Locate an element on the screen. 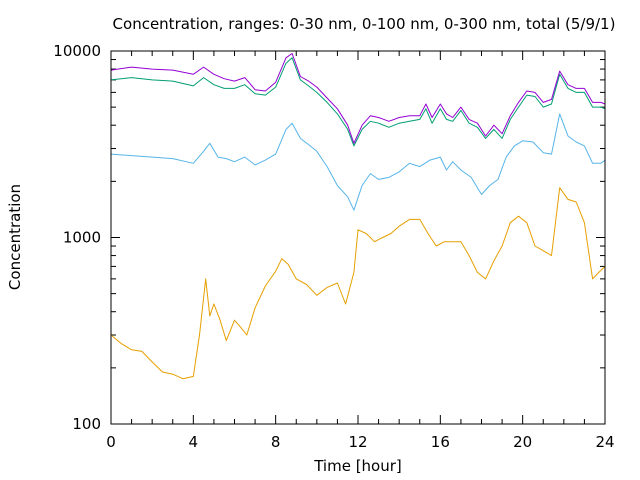 This screenshot has height=480, width=640. x-tick-label: 0 is located at coordinates (111, 442).